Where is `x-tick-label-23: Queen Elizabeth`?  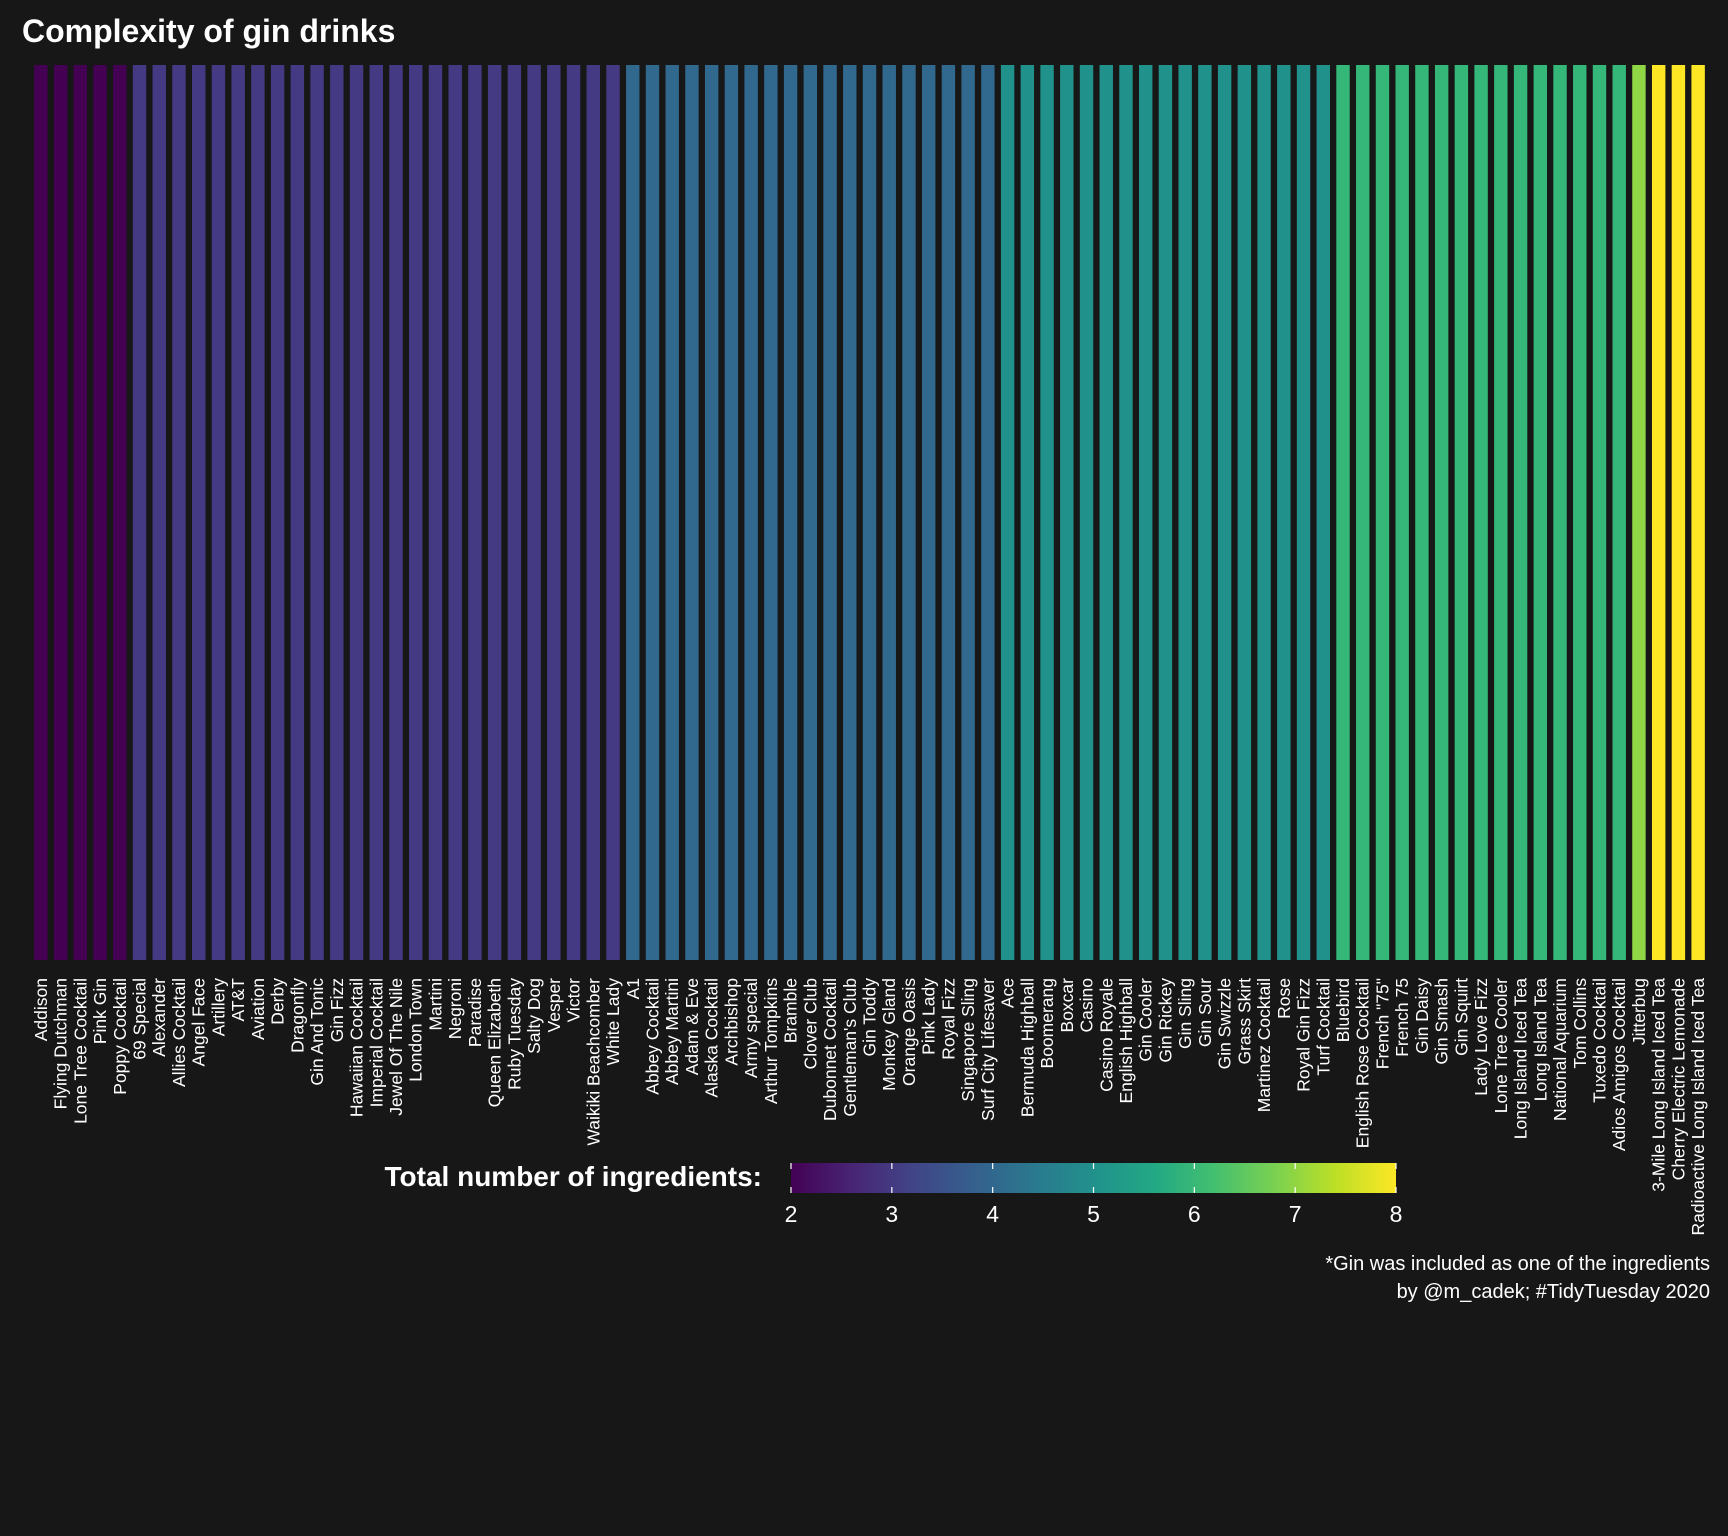 x-tick-label-23: Queen Elizabeth is located at coordinates (495, 1042).